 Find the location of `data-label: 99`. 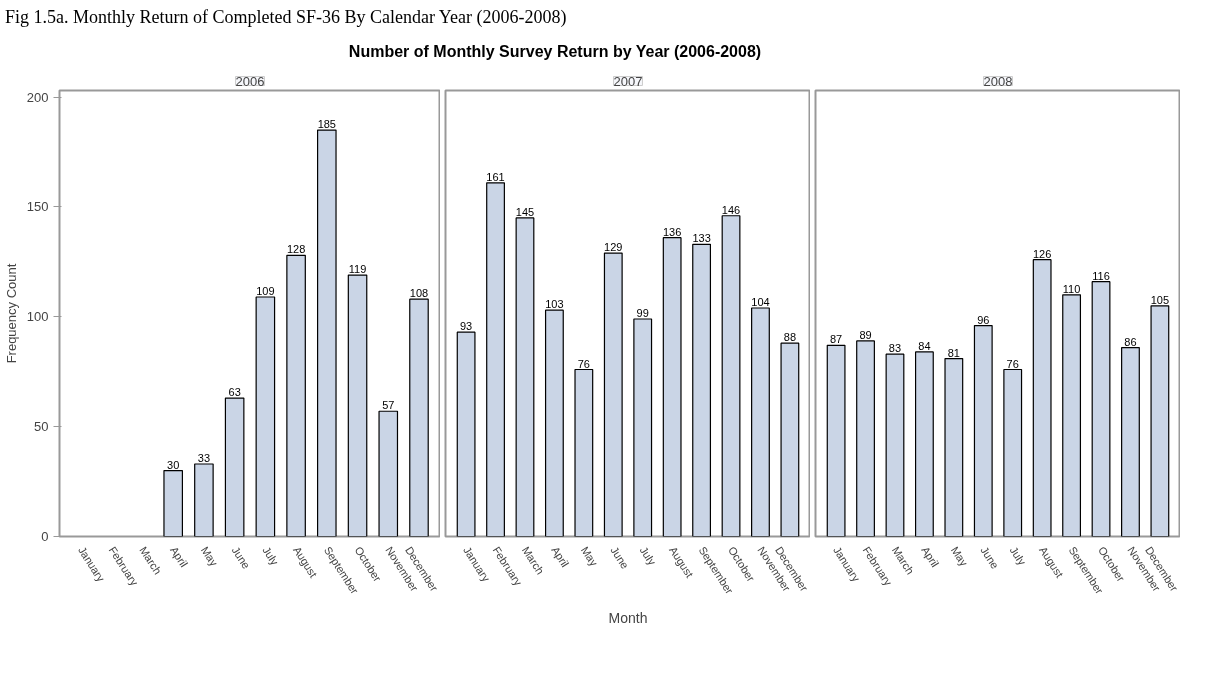

data-label: 99 is located at coordinates (642, 312).